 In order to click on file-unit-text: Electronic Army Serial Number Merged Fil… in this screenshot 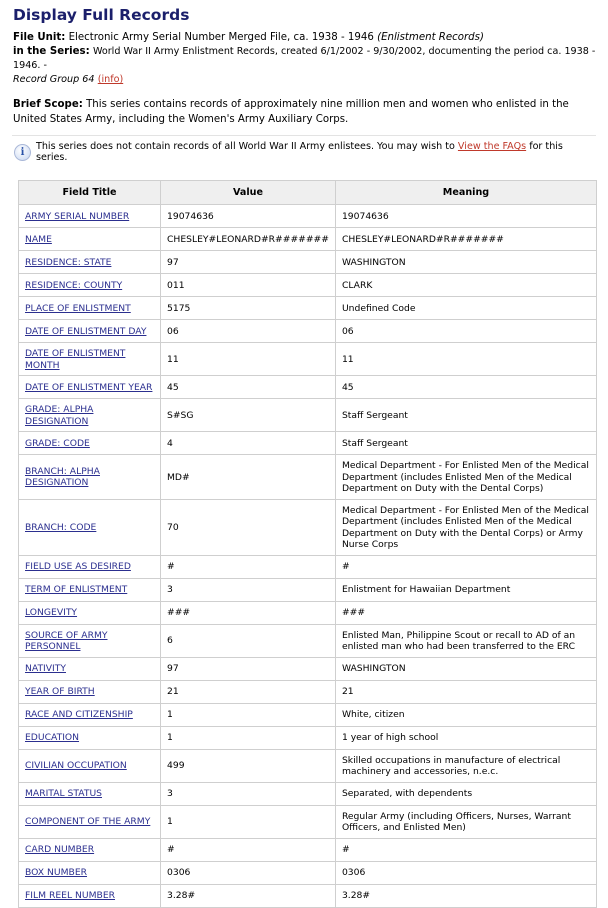, I will do `click(221, 37)`.